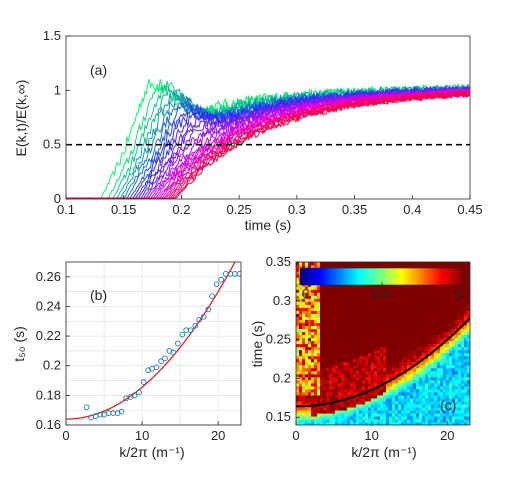 The image size is (518, 479). What do you see at coordinates (151, 452) in the screenshot?
I see `panel-b-xlabel: k/2π (m⁻¹)` at bounding box center [151, 452].